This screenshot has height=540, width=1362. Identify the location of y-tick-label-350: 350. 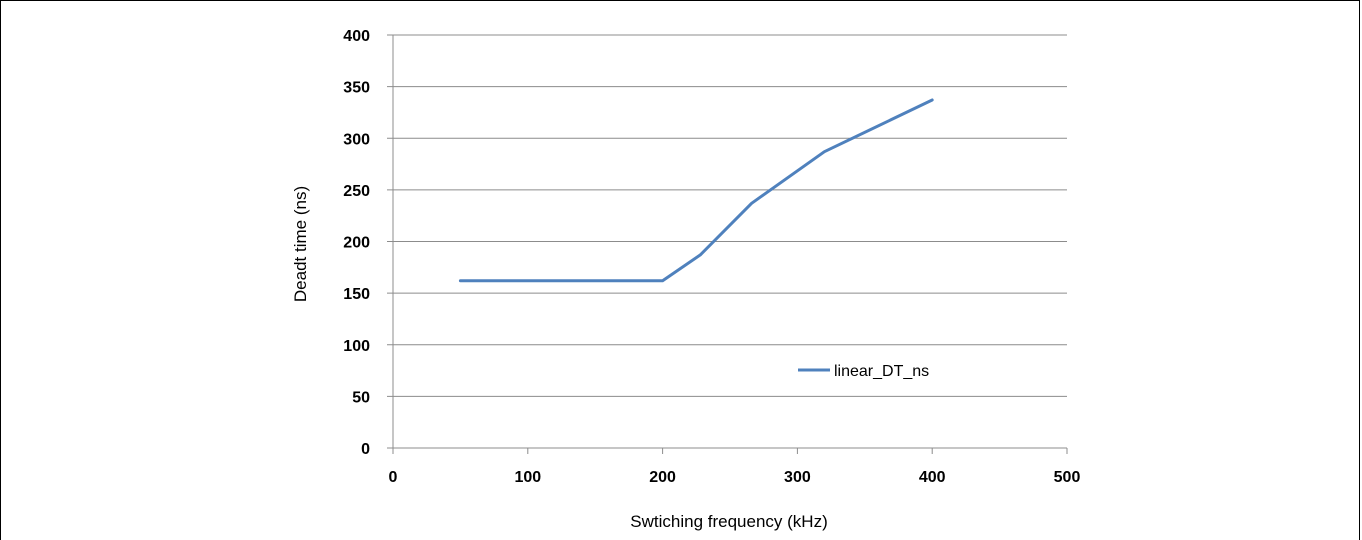
(356, 88).